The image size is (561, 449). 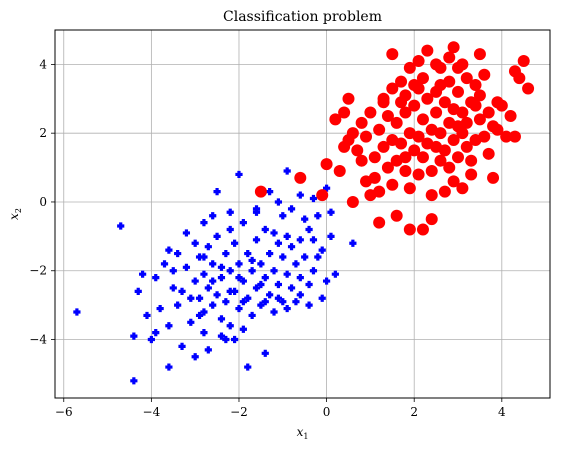 I want to click on x-axis-label-main: x, so click(x=300, y=432).